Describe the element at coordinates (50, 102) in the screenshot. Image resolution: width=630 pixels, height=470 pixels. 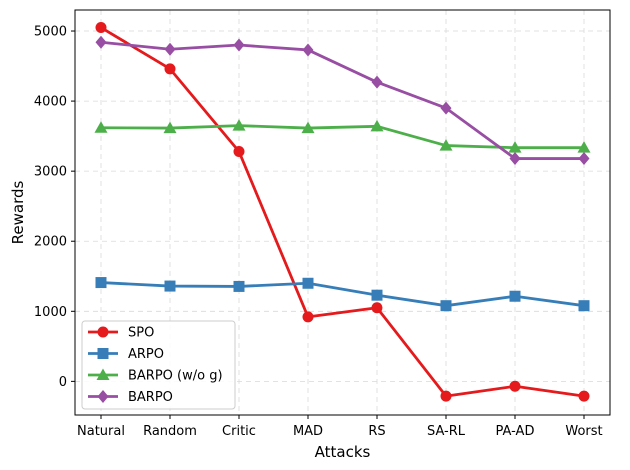
I see `y-tick-label: 4000` at that location.